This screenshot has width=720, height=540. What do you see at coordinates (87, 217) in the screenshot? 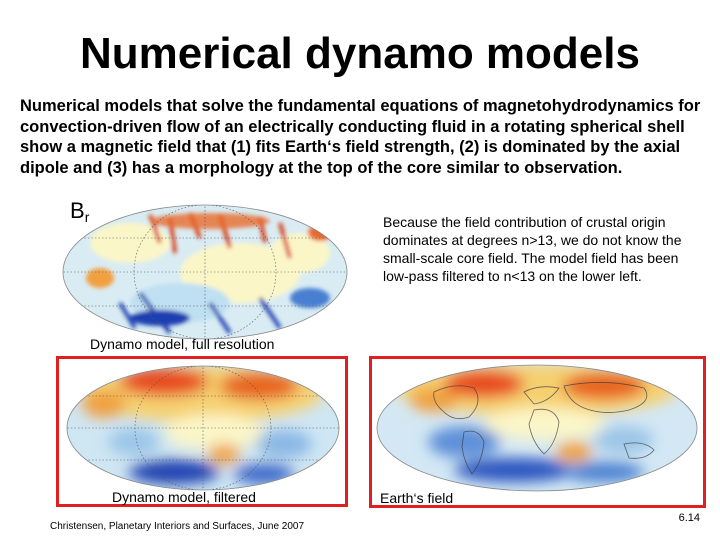
I see `field-label-subscript: r` at bounding box center [87, 217].